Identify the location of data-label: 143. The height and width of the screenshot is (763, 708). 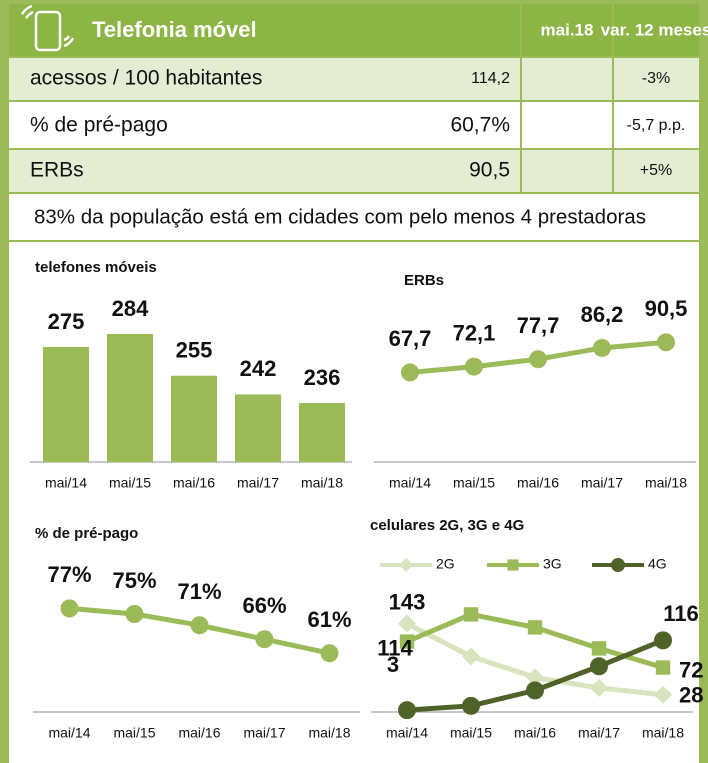
(407, 601).